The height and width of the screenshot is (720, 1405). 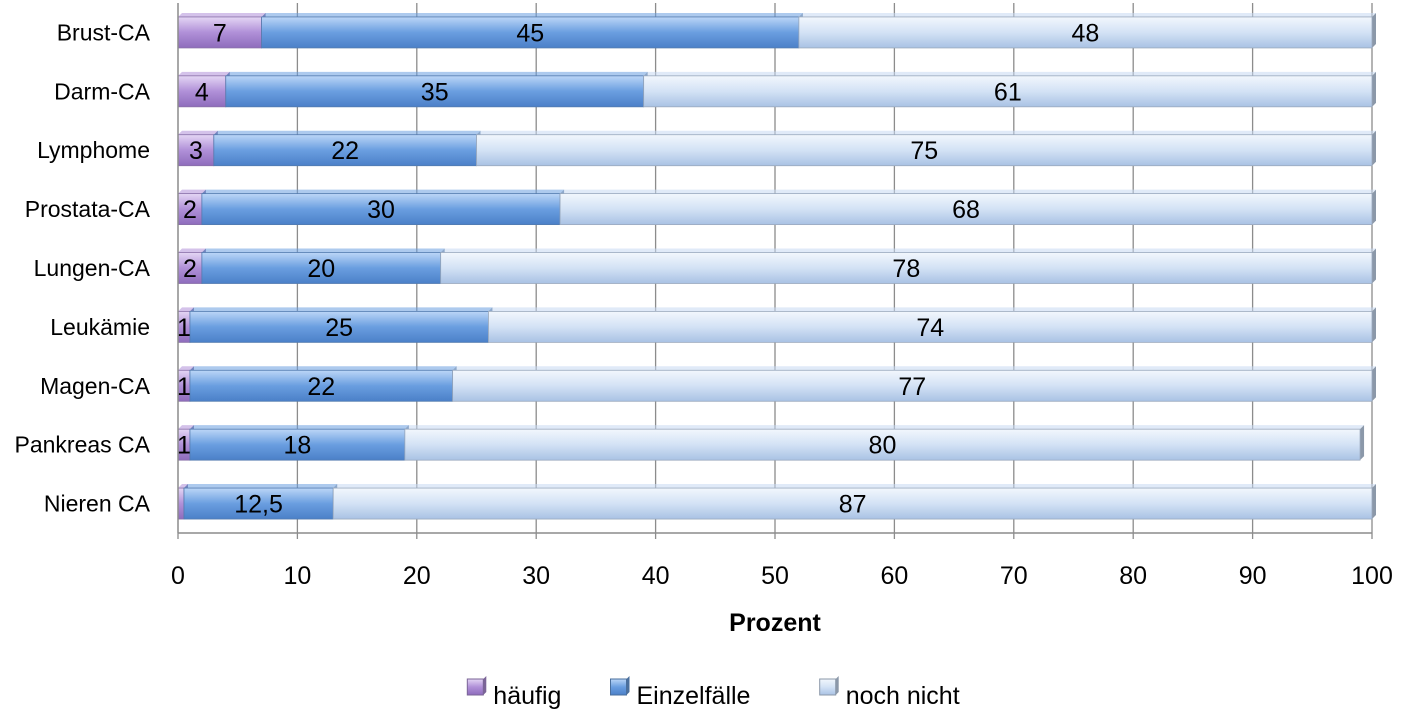 I want to click on x-tick-label: 90, so click(x=1253, y=576).